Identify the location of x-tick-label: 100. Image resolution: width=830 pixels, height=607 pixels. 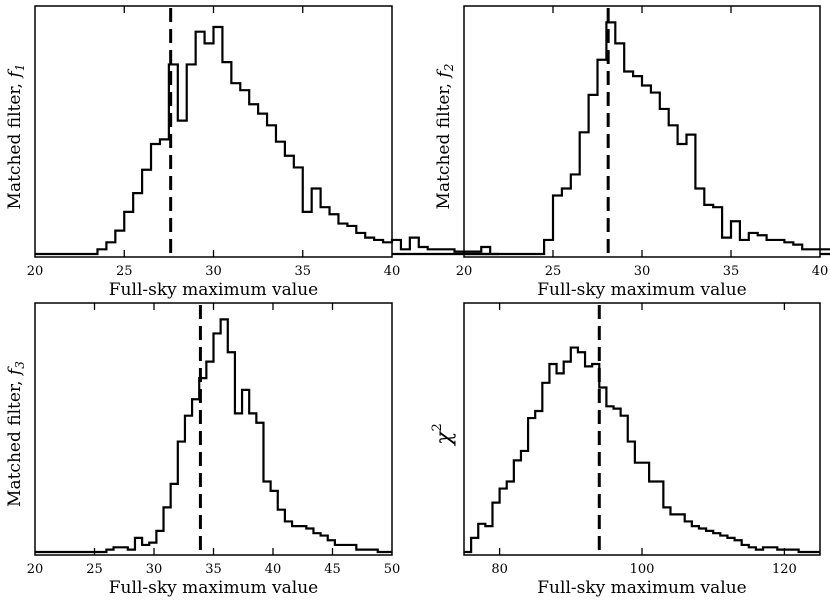
(642, 569).